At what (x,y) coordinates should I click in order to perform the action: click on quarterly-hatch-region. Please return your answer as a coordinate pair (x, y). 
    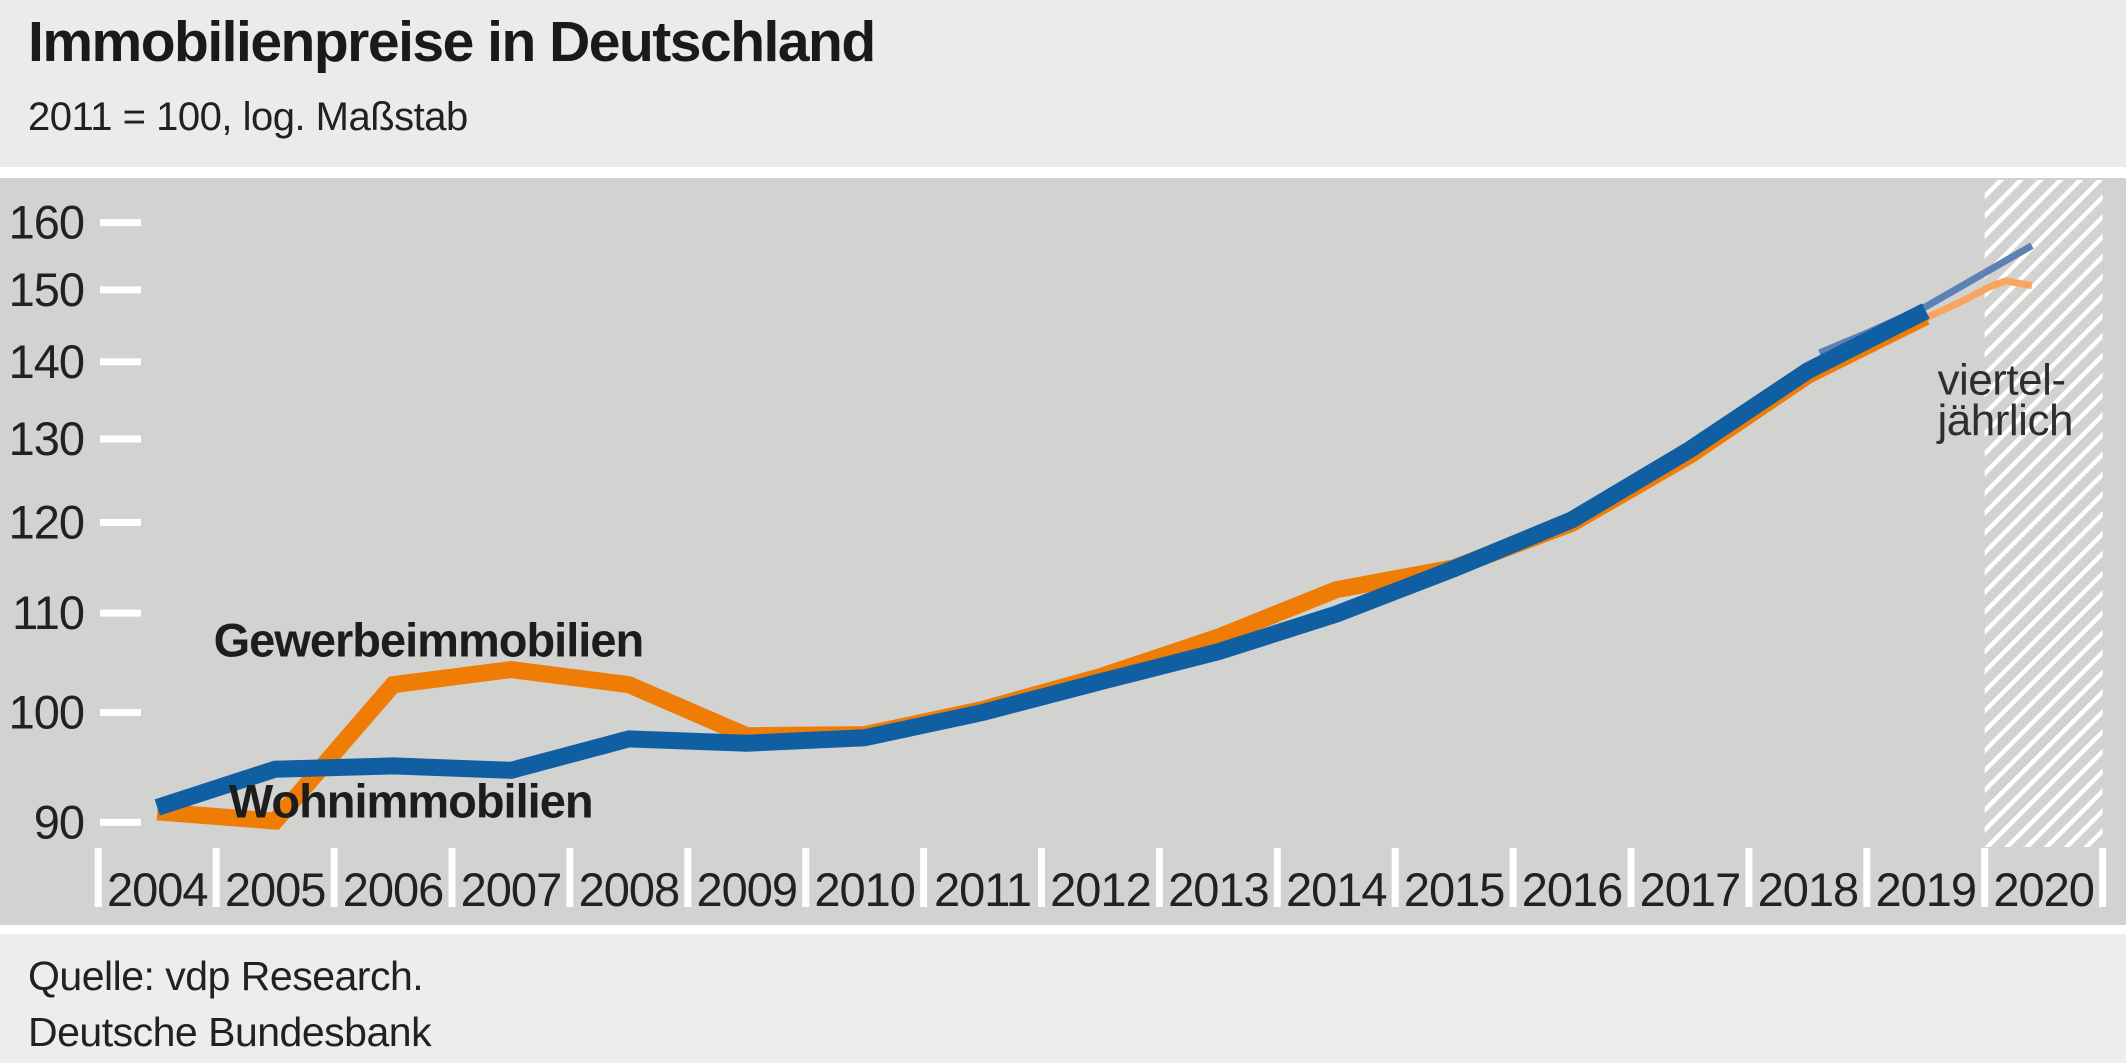
    Looking at the image, I should click on (2043, 513).